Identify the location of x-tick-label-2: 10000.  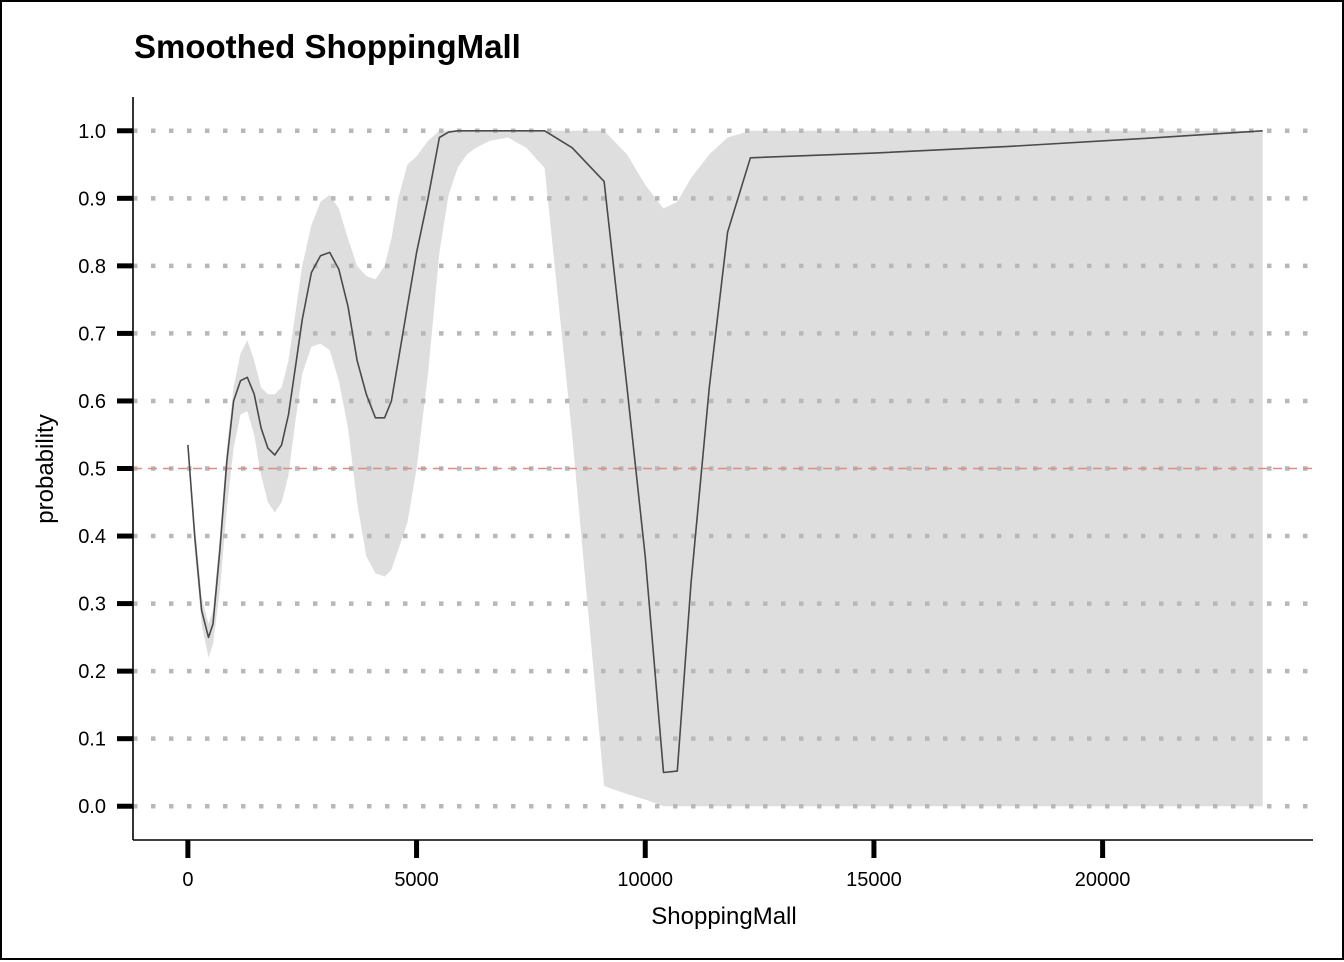
(645, 880).